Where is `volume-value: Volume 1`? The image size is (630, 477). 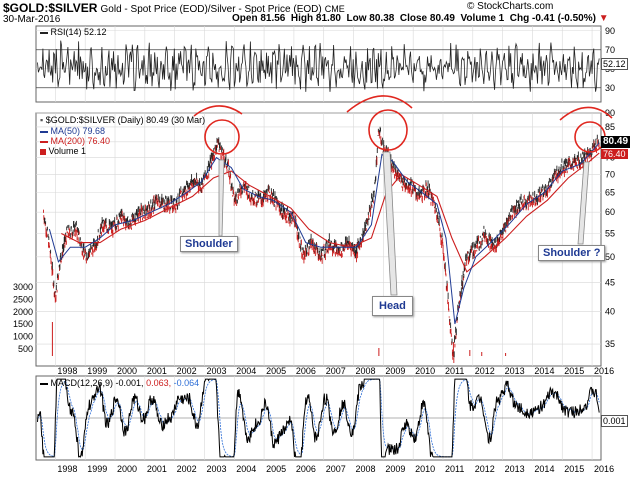 volume-value: Volume 1 is located at coordinates (482, 18).